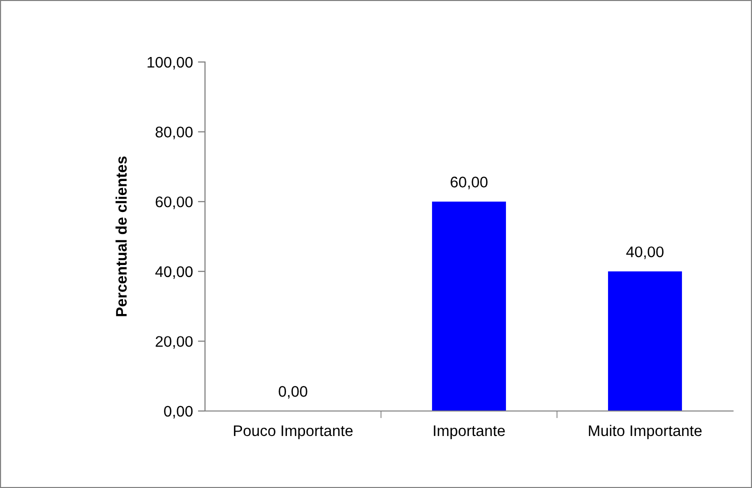 The width and height of the screenshot is (752, 488). Describe the element at coordinates (174, 133) in the screenshot. I see `y-tick-label: 80,00` at that location.